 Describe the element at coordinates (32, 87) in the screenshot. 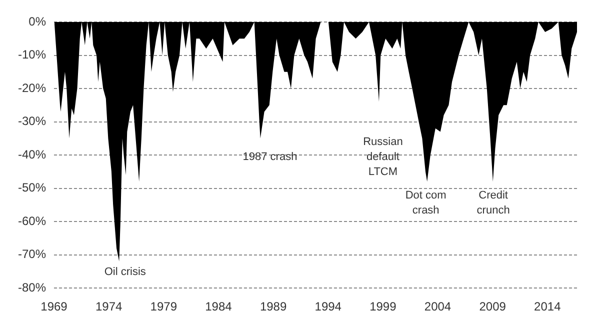

I see `y-tick-label: -20%` at that location.